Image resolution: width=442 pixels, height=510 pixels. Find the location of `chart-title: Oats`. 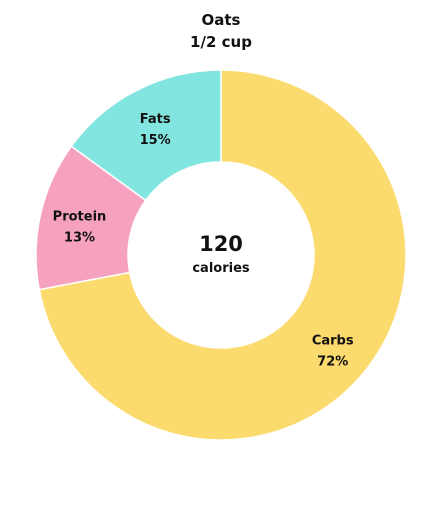

chart-title: Oats is located at coordinates (221, 20).